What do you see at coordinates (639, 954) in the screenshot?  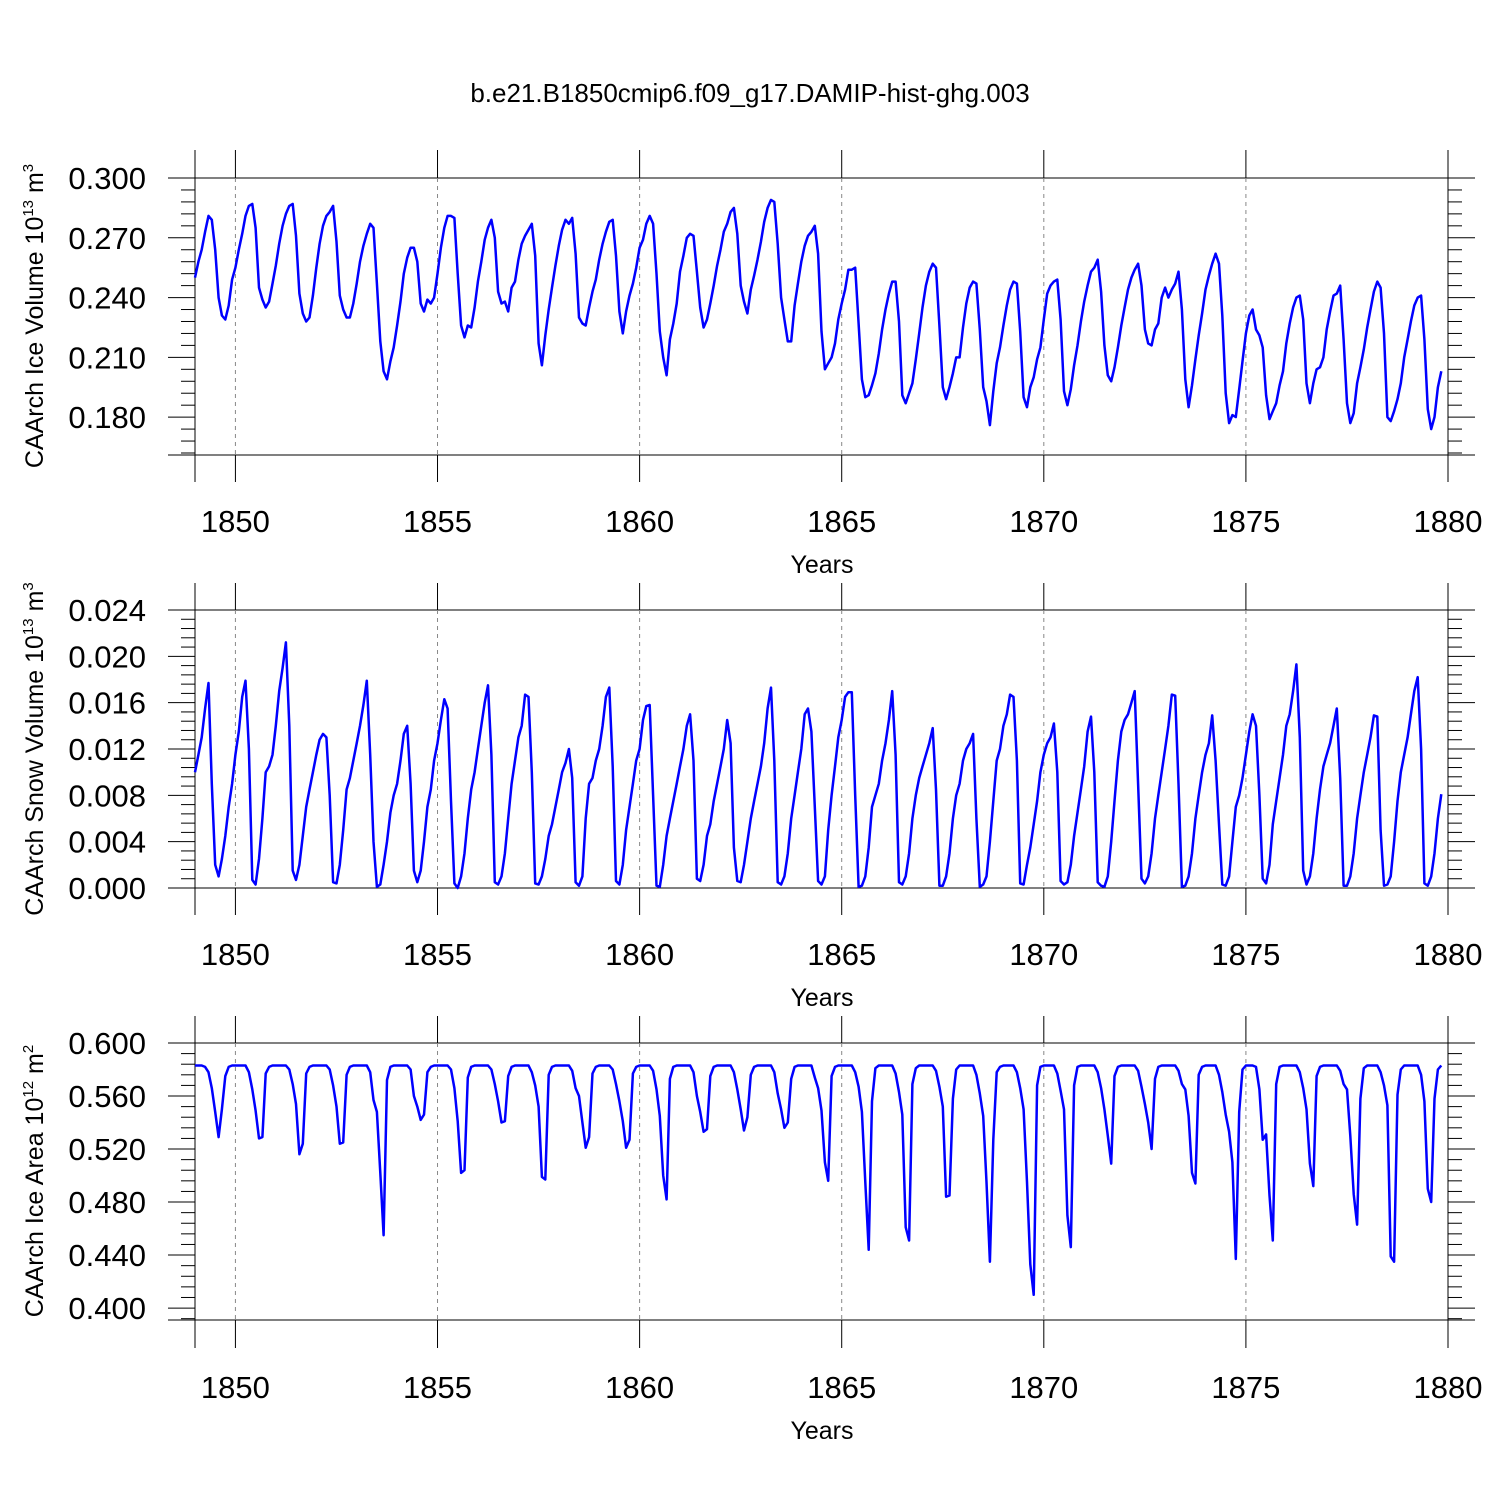 I see `snow-volume-xtick-label: 1860` at bounding box center [639, 954].